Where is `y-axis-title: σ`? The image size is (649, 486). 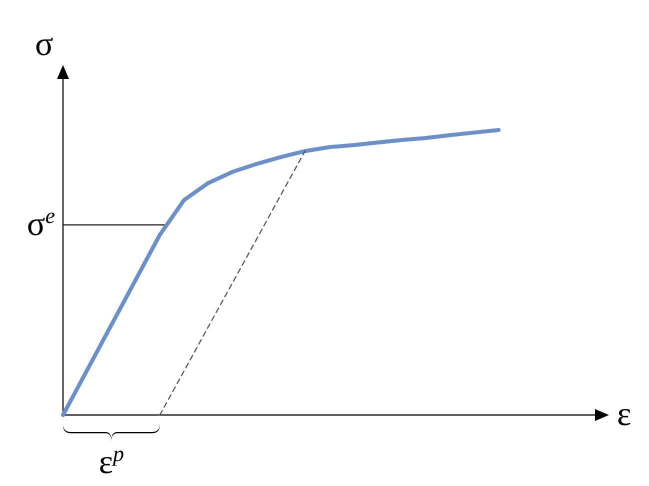
y-axis-title: σ is located at coordinates (44, 44).